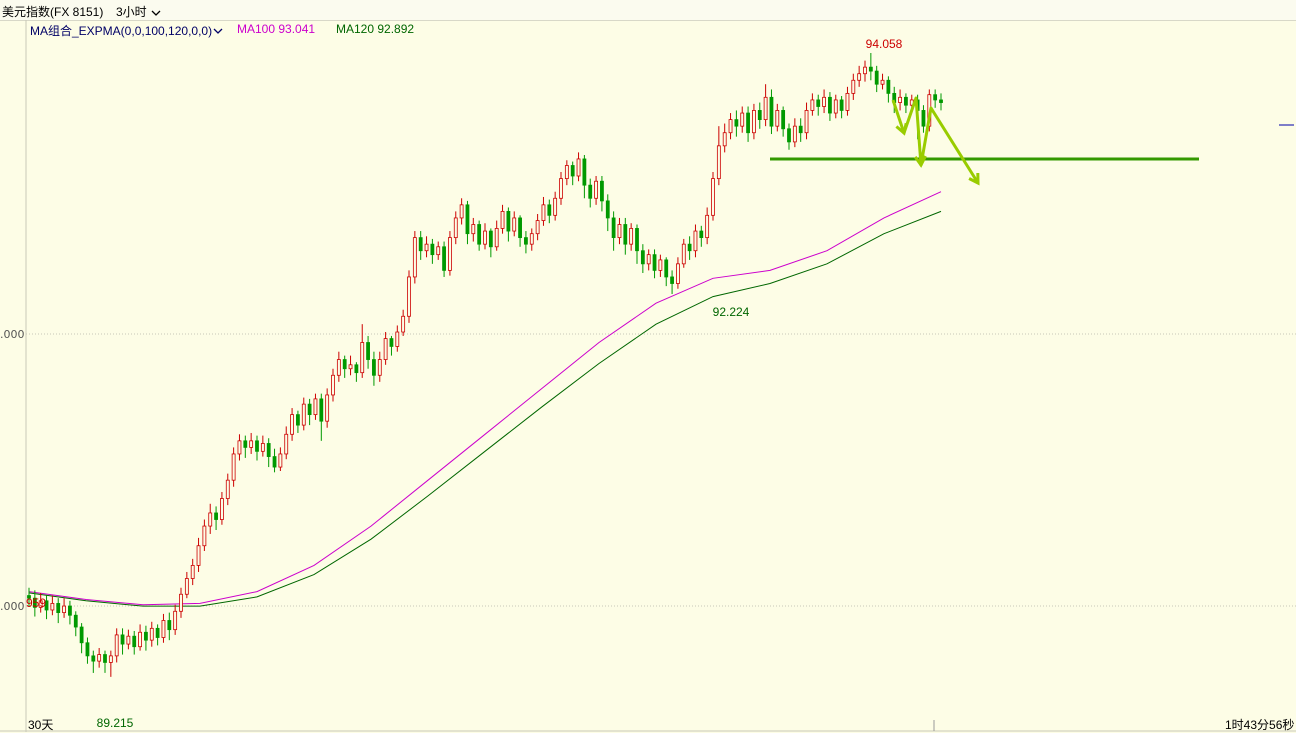 The image size is (1296, 733). I want to click on period-label: 3小时, so click(131, 12).